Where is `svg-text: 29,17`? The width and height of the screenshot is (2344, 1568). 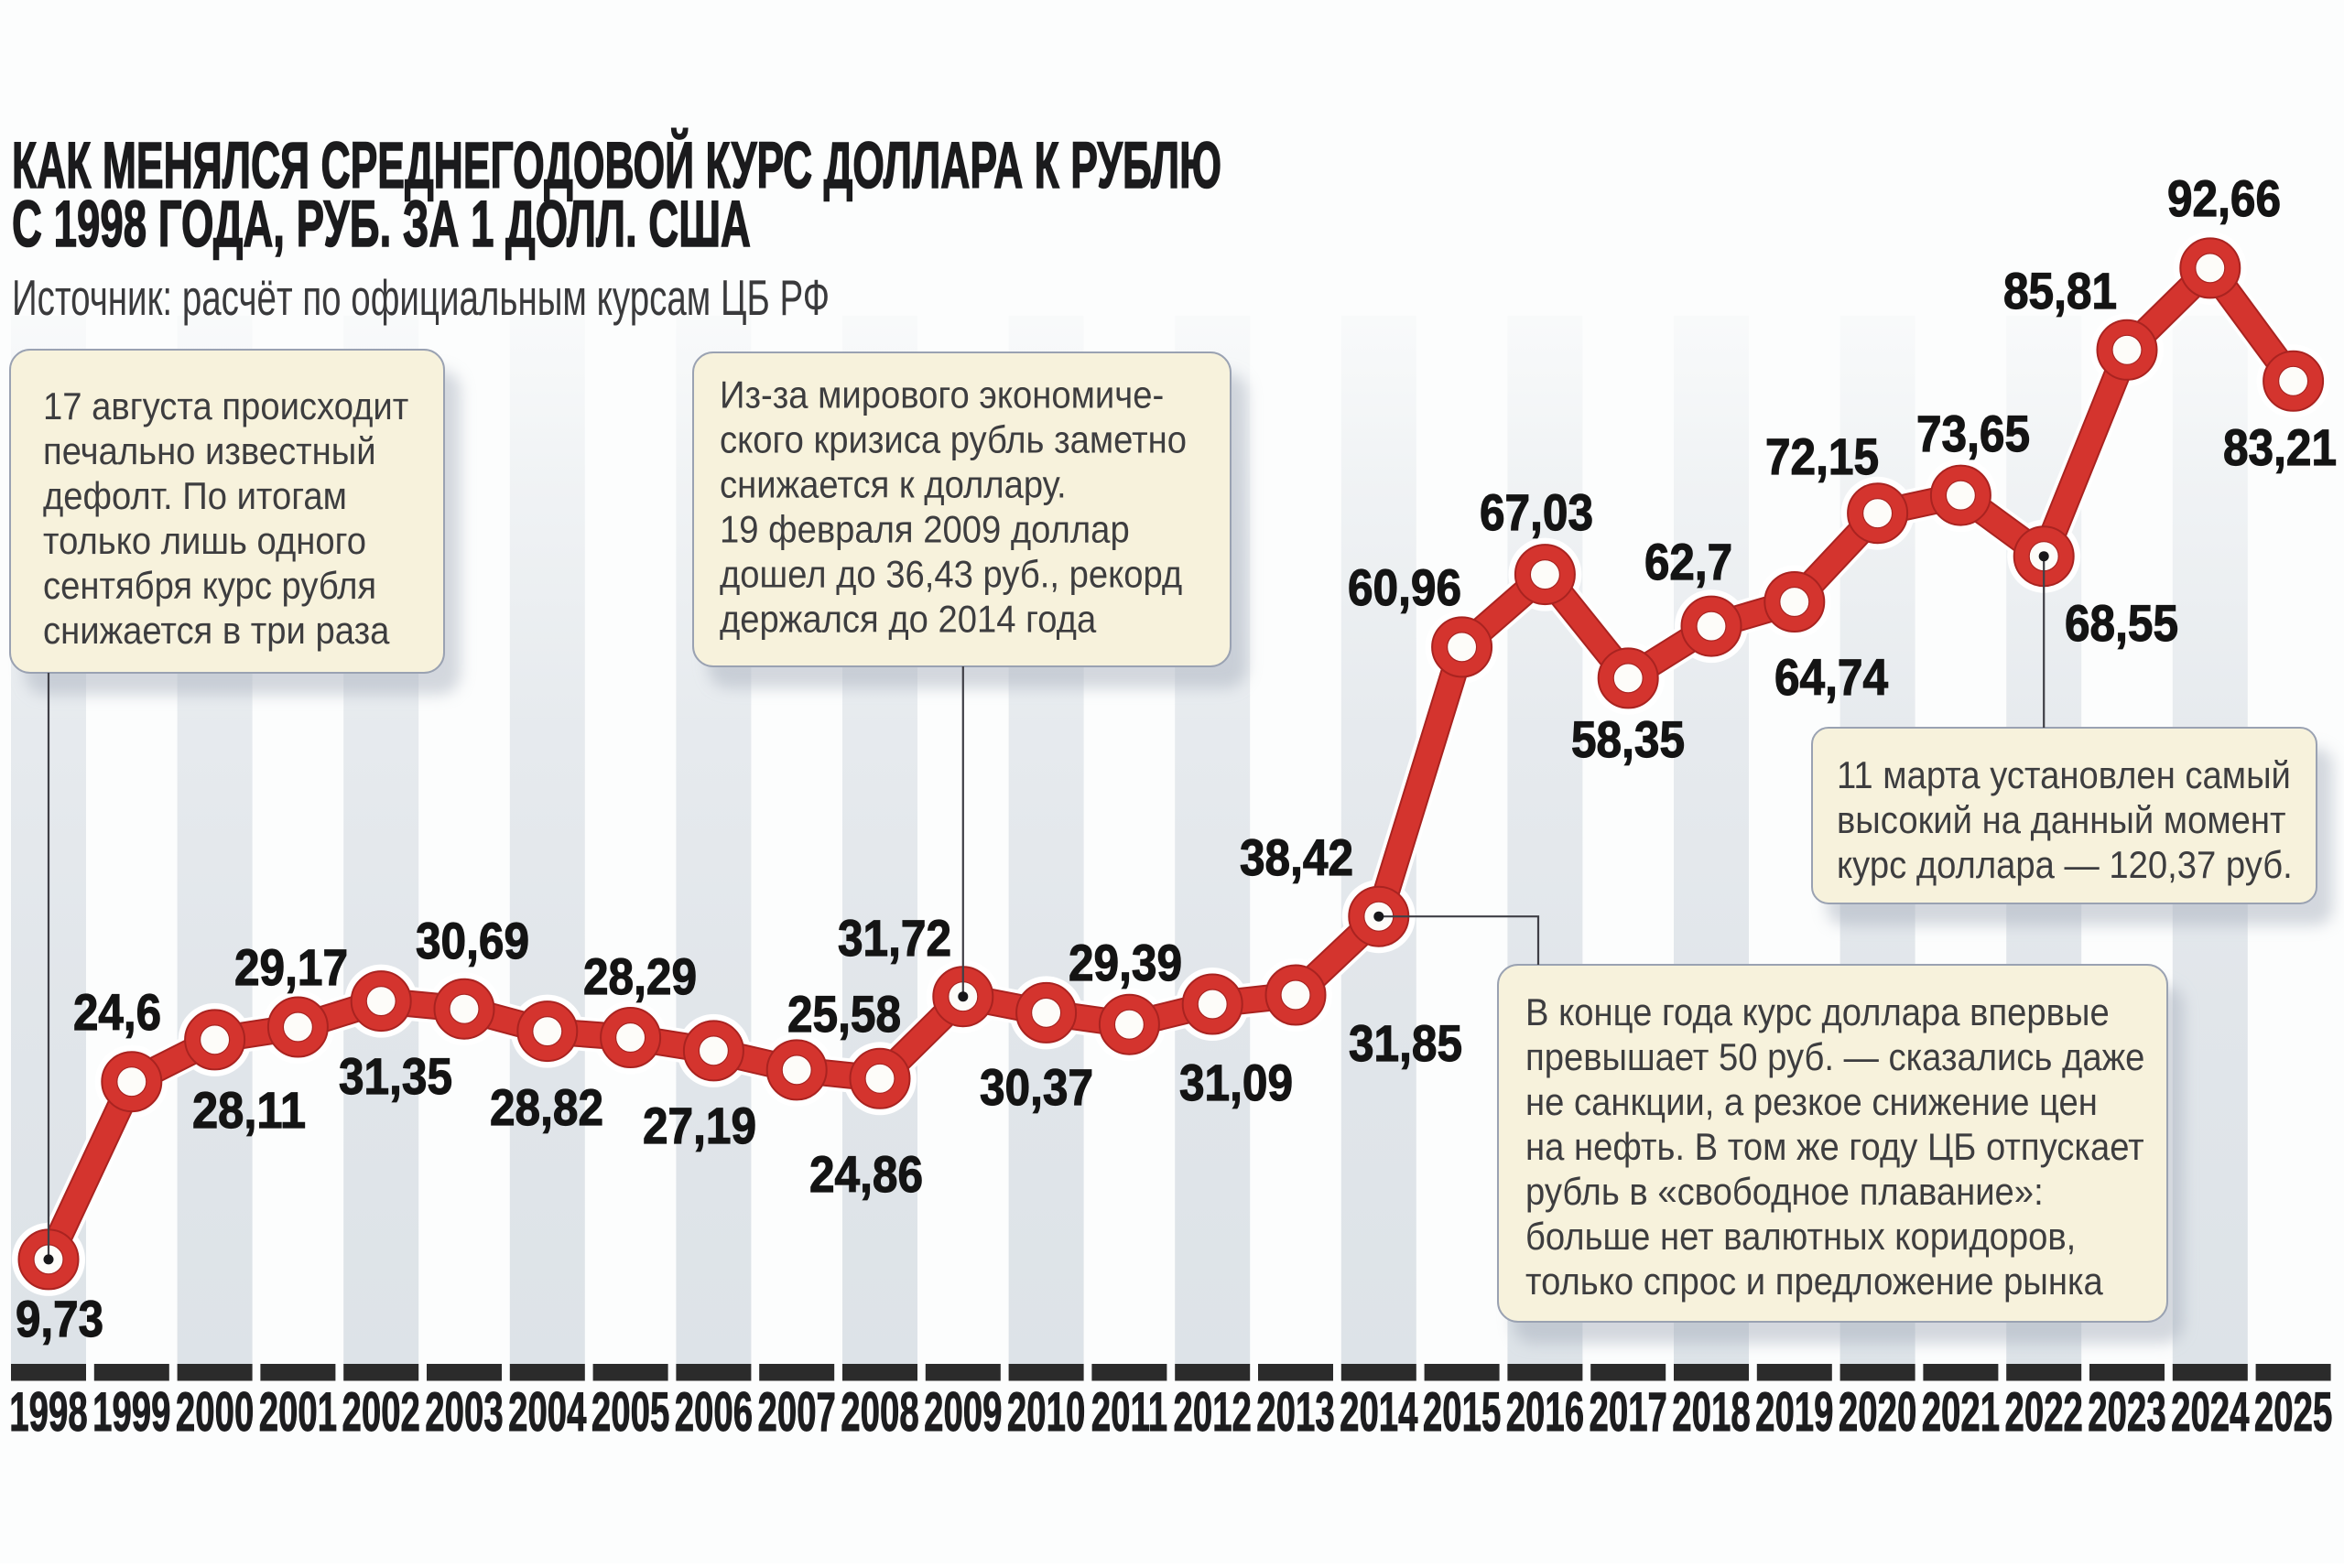 svg-text: 29,17 is located at coordinates (291, 967).